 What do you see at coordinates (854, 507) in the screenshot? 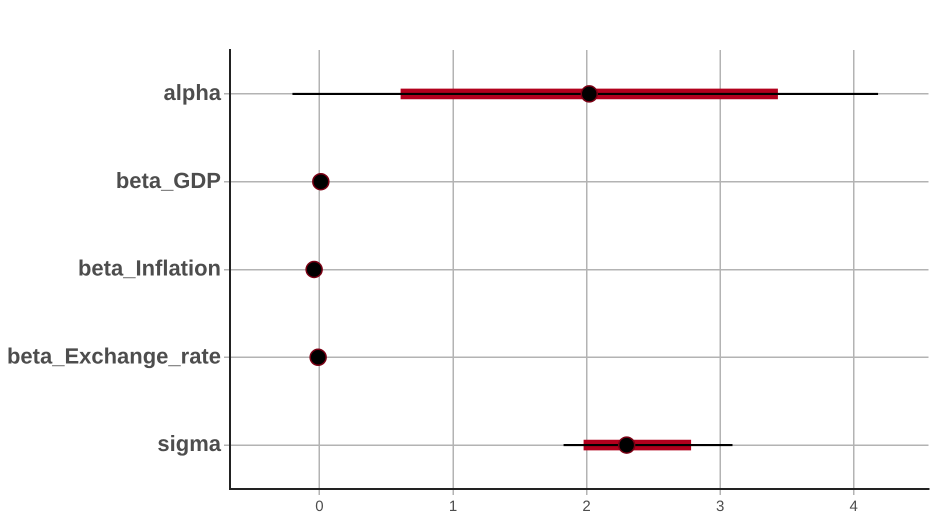
I see `x-tick-label: 4` at bounding box center [854, 507].